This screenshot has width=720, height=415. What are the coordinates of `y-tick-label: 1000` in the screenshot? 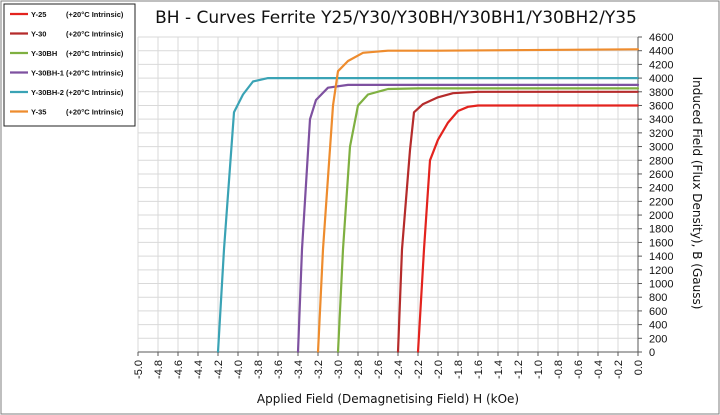 It's located at (661, 285).